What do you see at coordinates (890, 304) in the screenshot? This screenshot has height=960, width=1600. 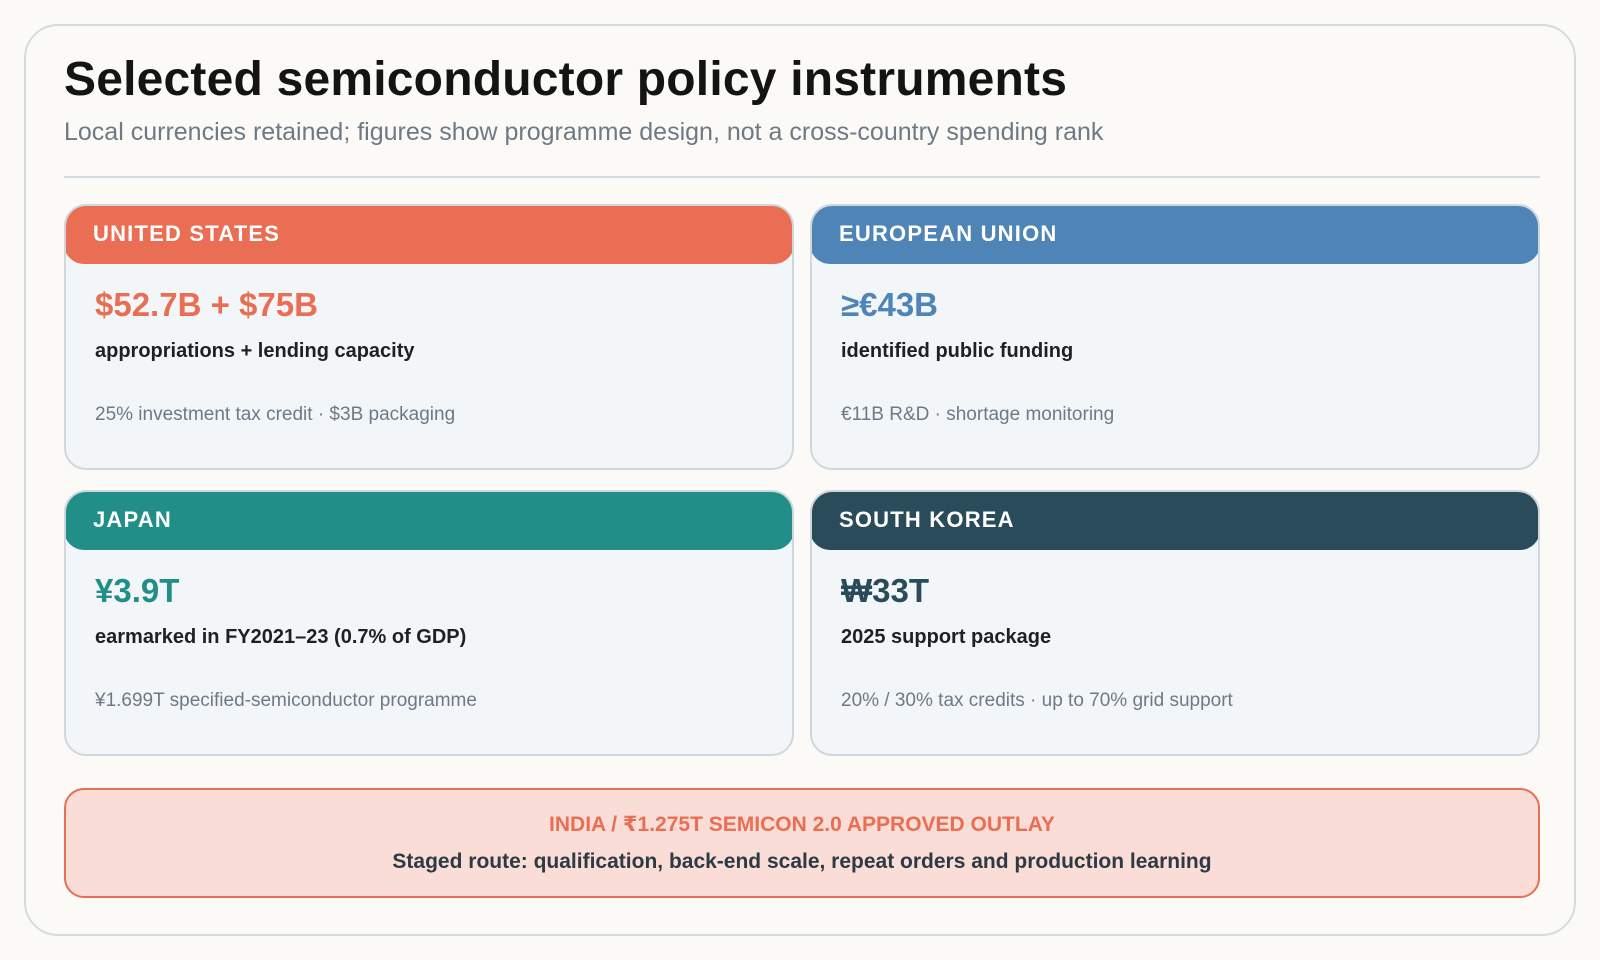 I see `card-value: ≥€43B` at bounding box center [890, 304].